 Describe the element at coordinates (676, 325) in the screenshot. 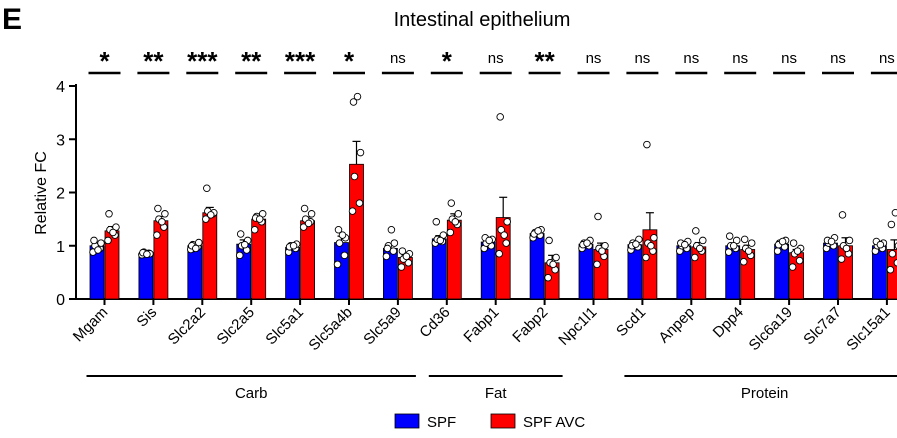

I see `x-tick-label: Anpep` at that location.